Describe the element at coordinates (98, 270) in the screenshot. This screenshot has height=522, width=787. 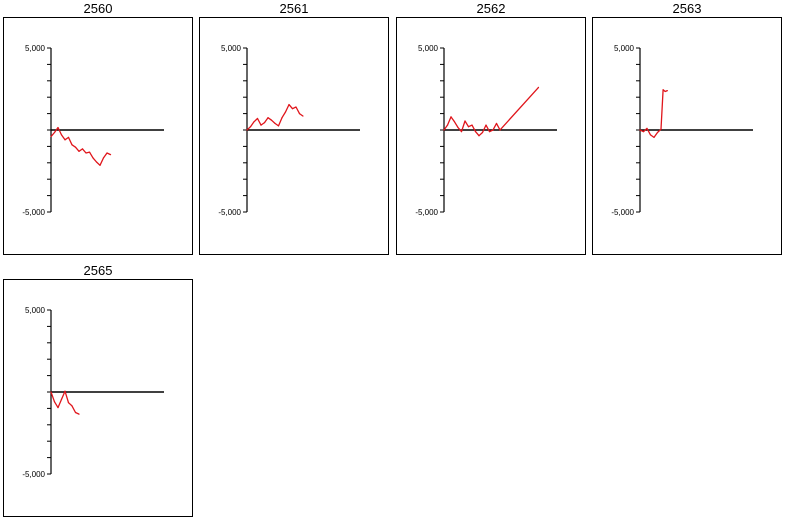
I see `chart-title: 2565` at that location.